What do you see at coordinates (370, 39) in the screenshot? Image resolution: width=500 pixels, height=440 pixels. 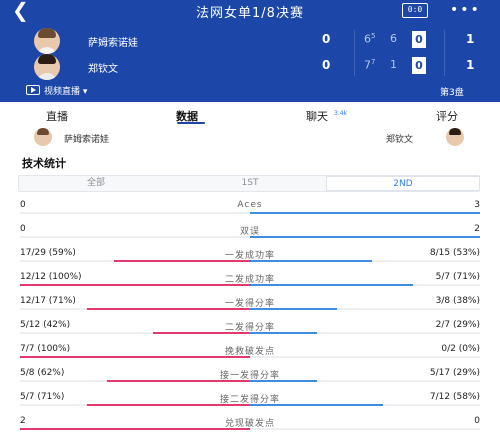 I see `player1-set1: 65` at bounding box center [370, 39].